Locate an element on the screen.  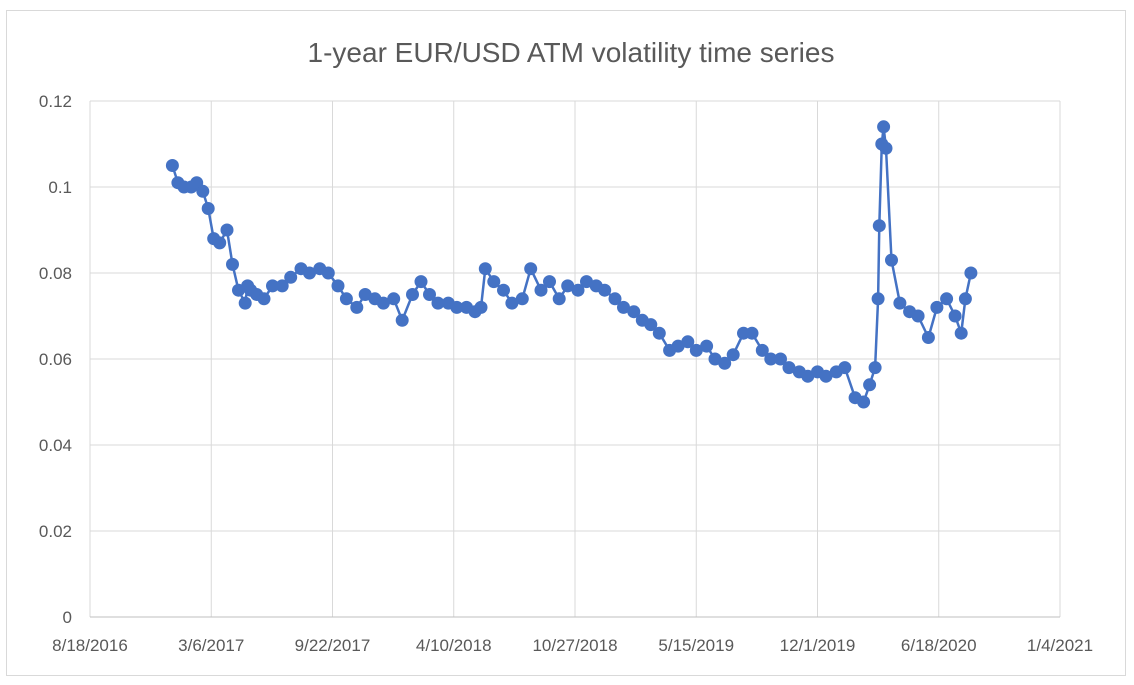
x-tick-label: 6/18/2020 is located at coordinates (939, 645).